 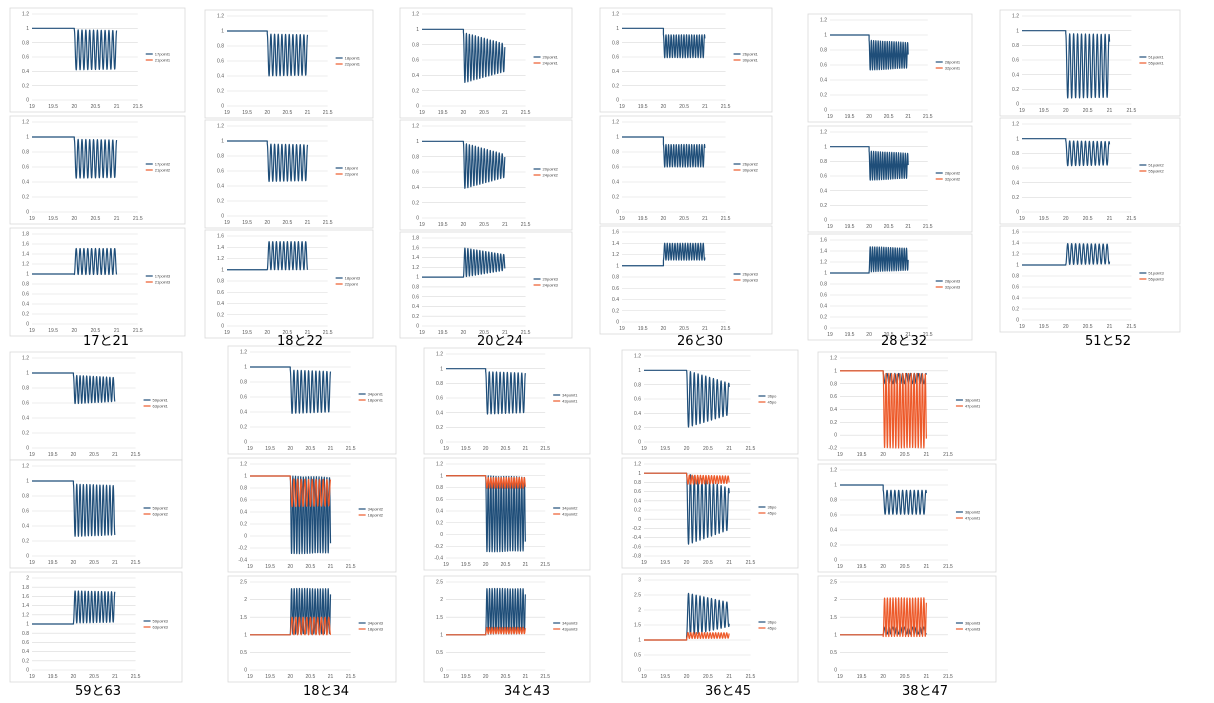 What do you see at coordinates (163, 53) in the screenshot?
I see `legend-label: 17point1` at bounding box center [163, 53].